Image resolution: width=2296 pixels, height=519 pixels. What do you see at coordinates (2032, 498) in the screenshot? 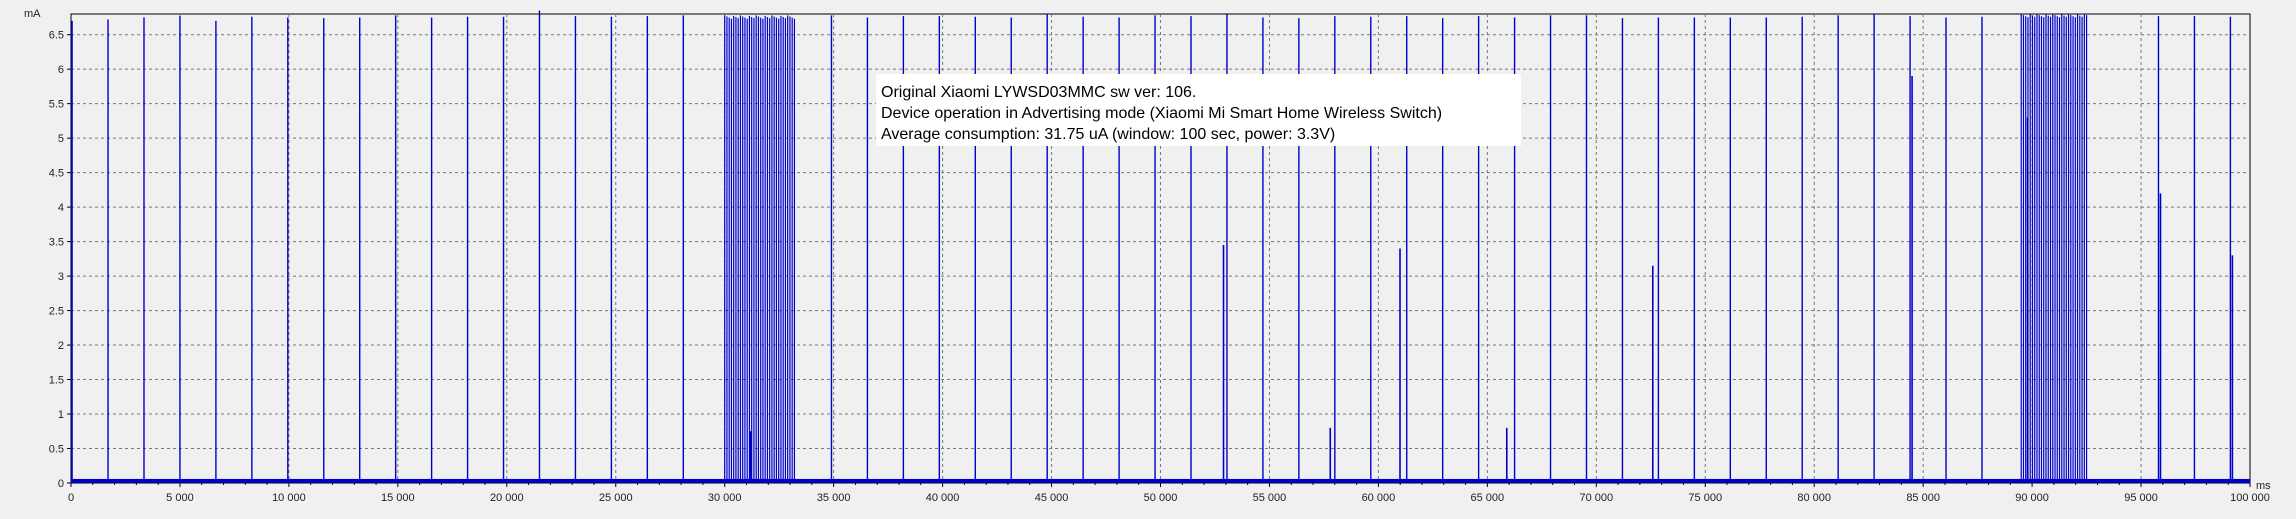
I see `x-tick-label: 90 000` at bounding box center [2032, 498].